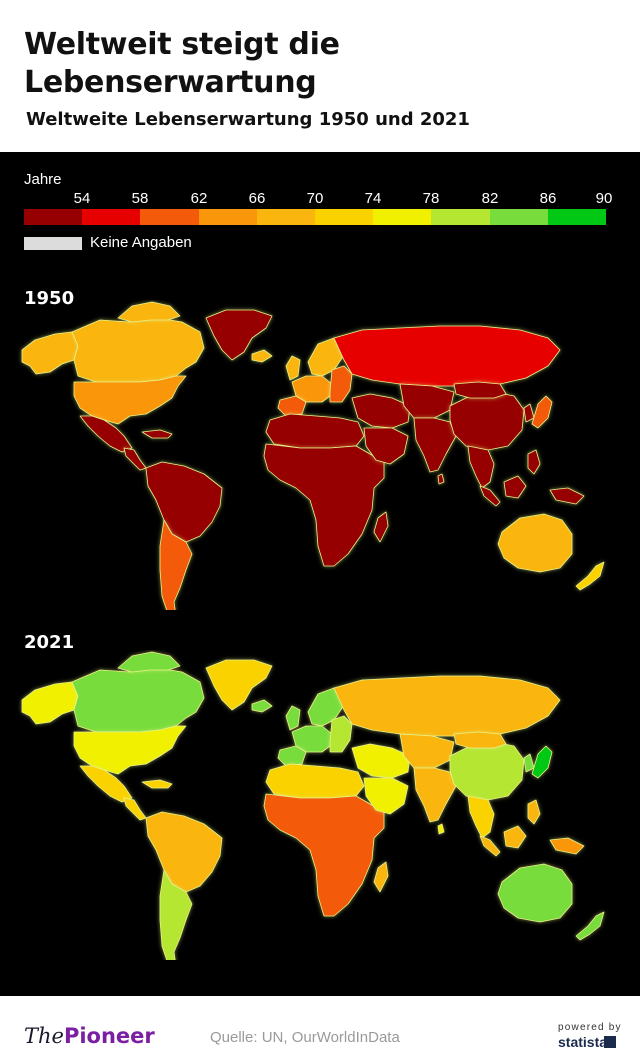  I want to click on legend-tick-62: 62, so click(199, 198).